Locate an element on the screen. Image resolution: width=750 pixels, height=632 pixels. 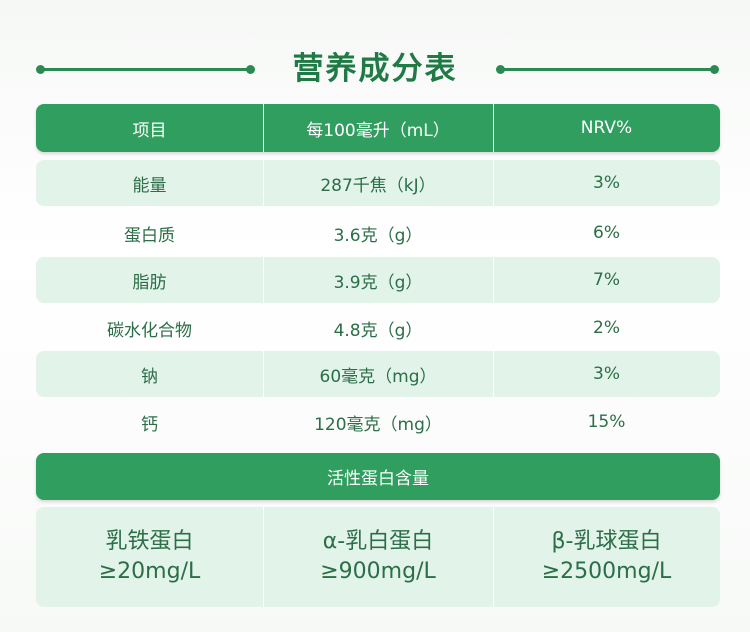
table-cell: 60毫克（mg） is located at coordinates (378, 376).